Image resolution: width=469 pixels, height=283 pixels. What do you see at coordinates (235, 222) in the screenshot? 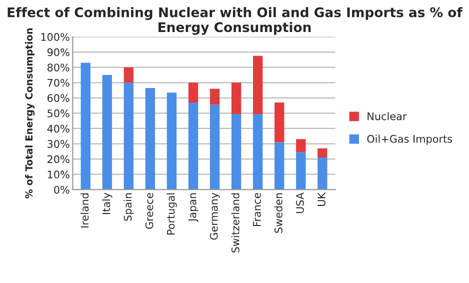
I see `x-tick-label: Switzerland` at bounding box center [235, 222].